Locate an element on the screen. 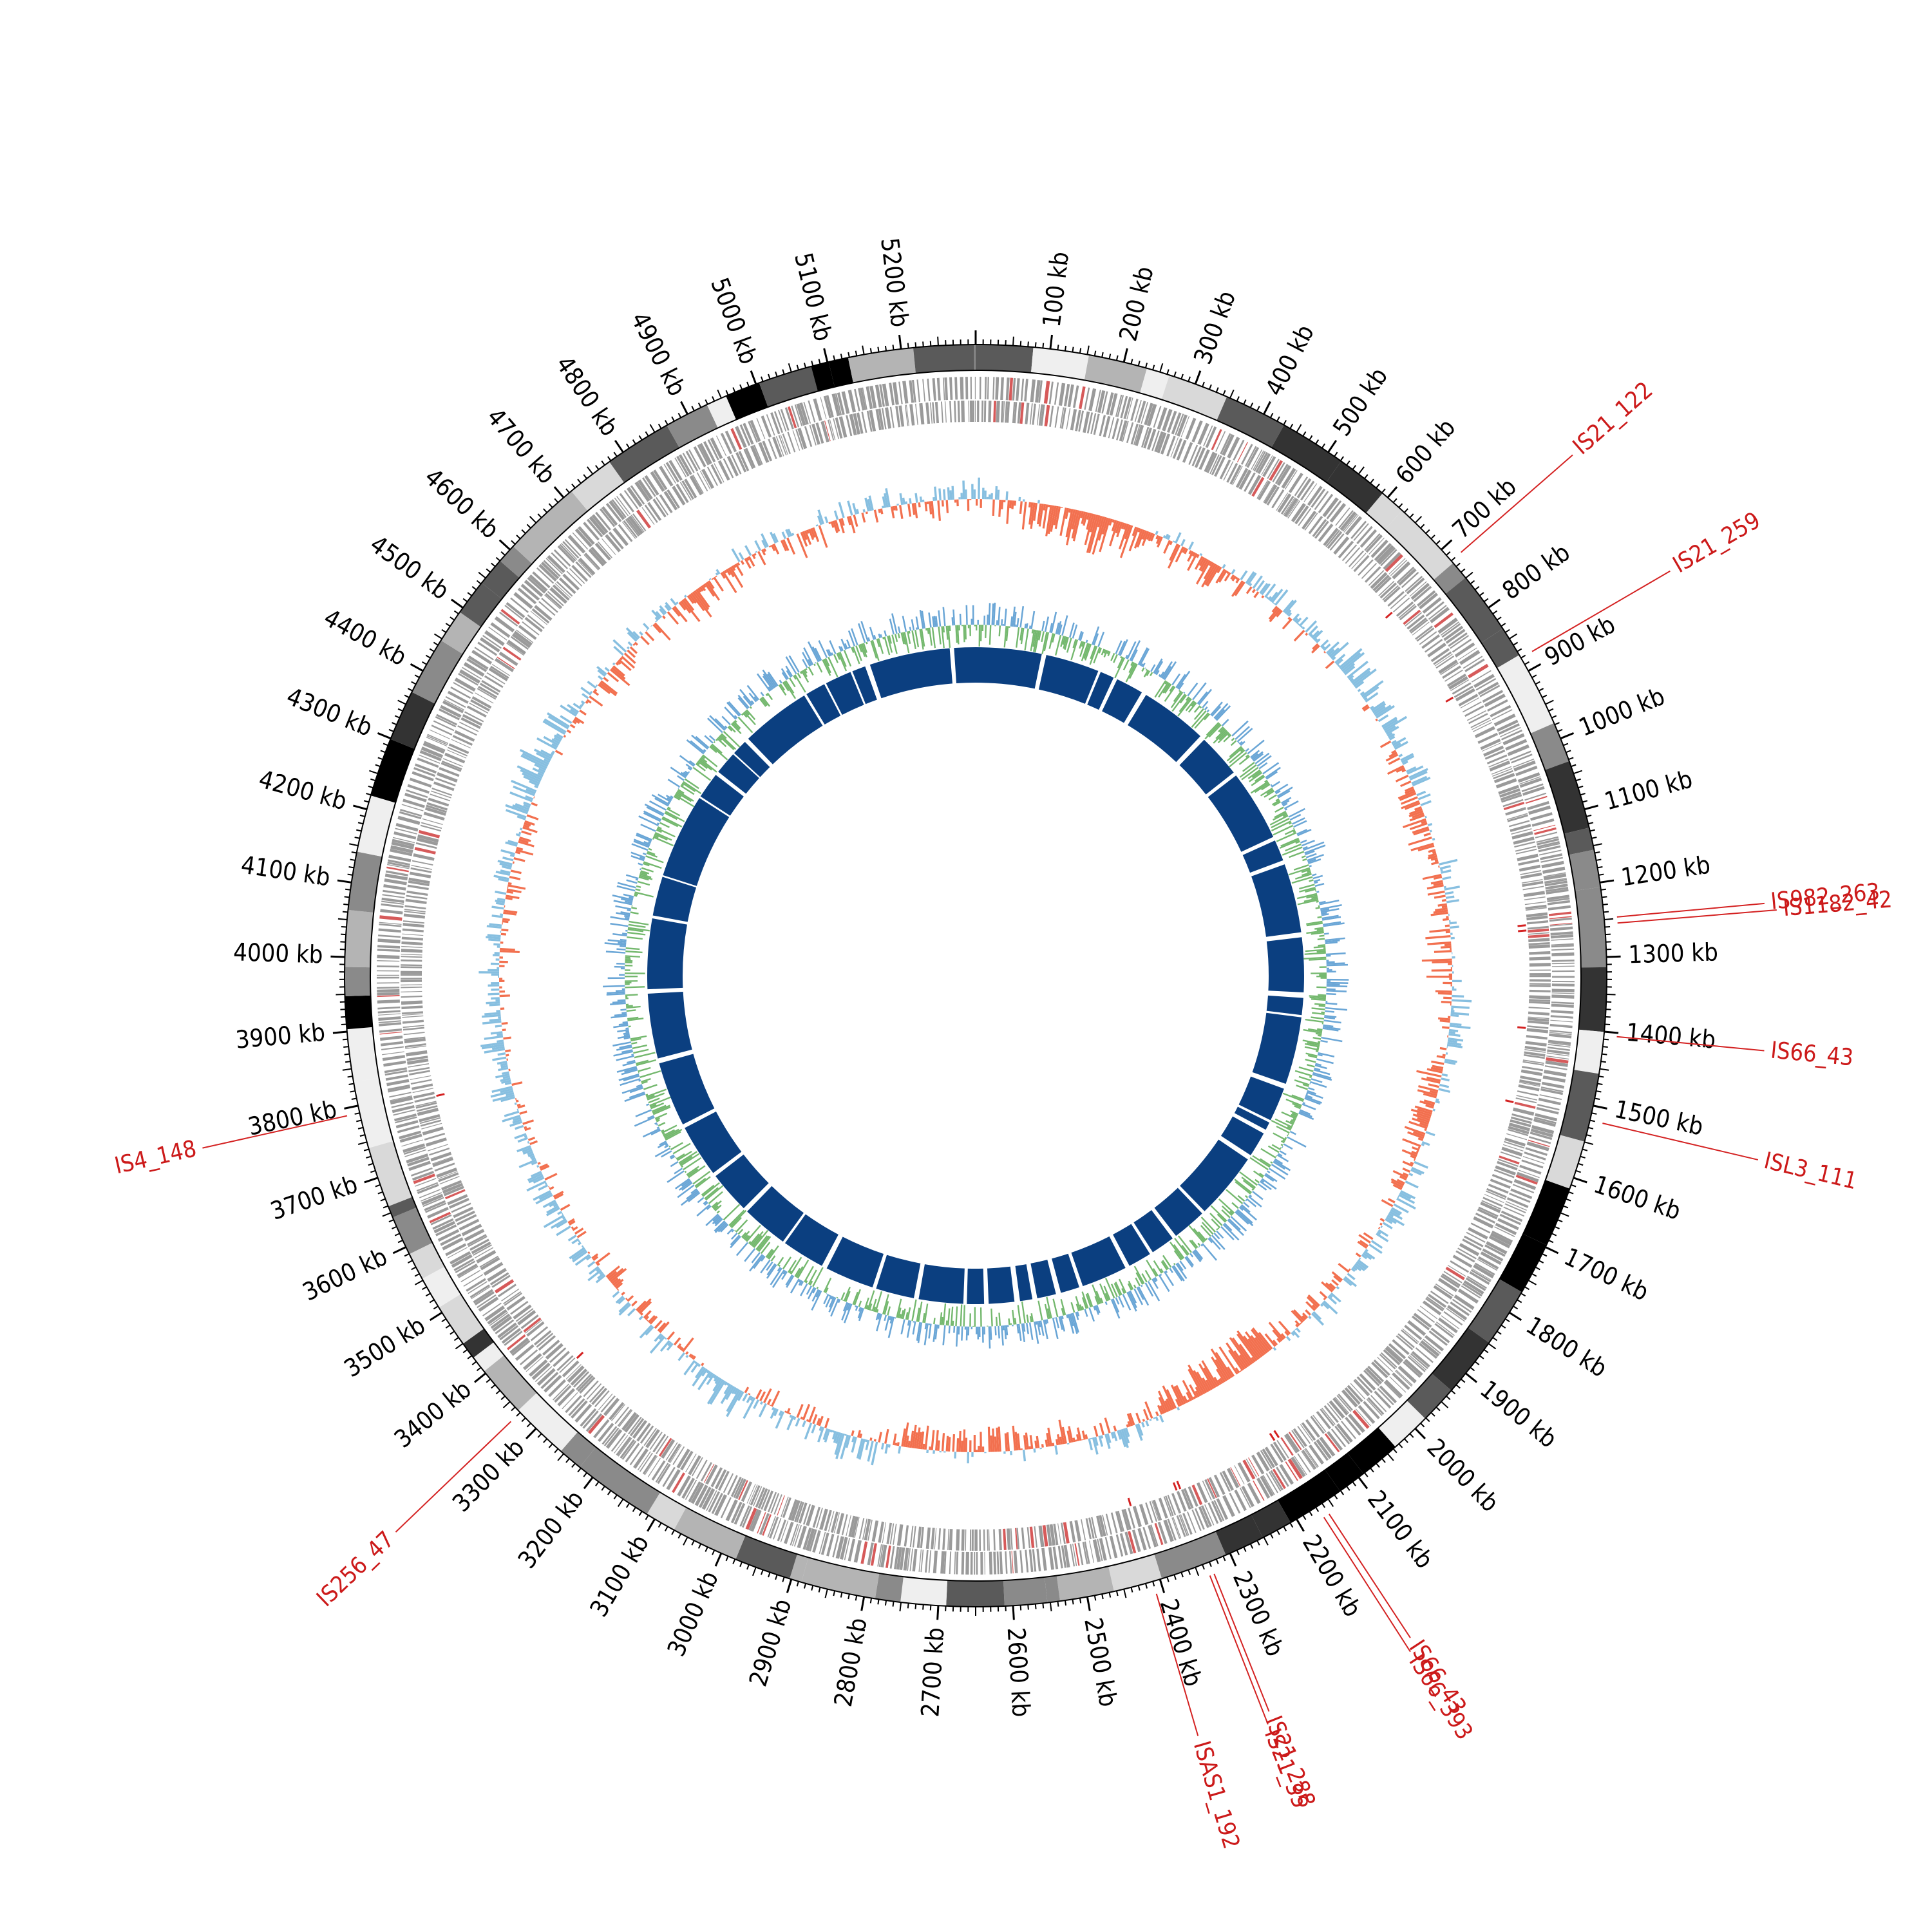 This screenshot has width=1932, height=1932. karyotype-band is located at coordinates (841, 372).